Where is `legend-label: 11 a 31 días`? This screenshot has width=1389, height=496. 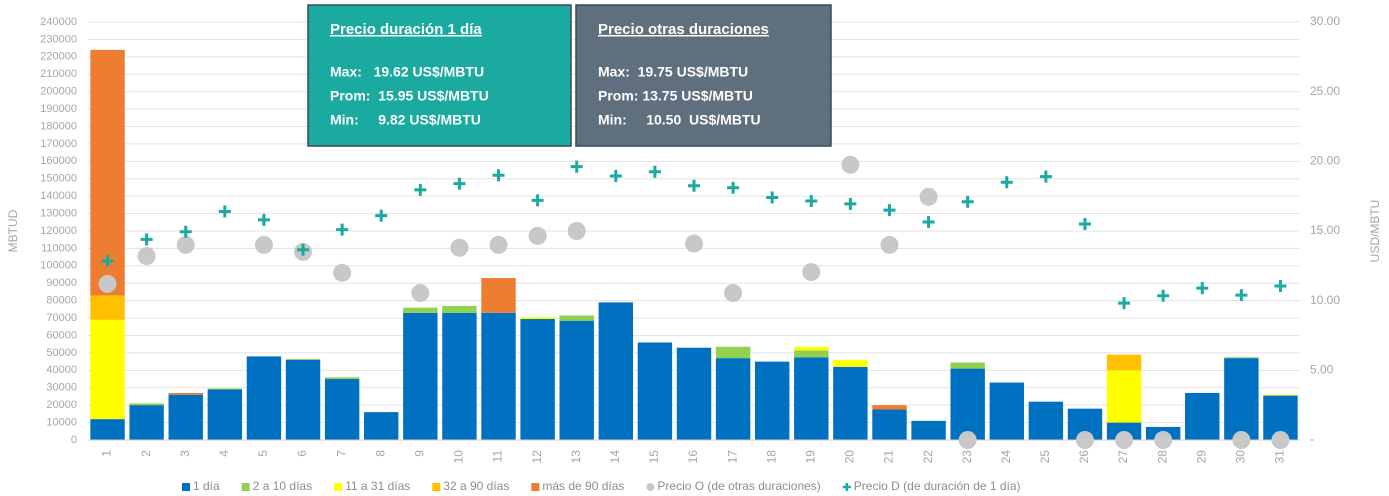 legend-label: 11 a 31 días is located at coordinates (377, 486).